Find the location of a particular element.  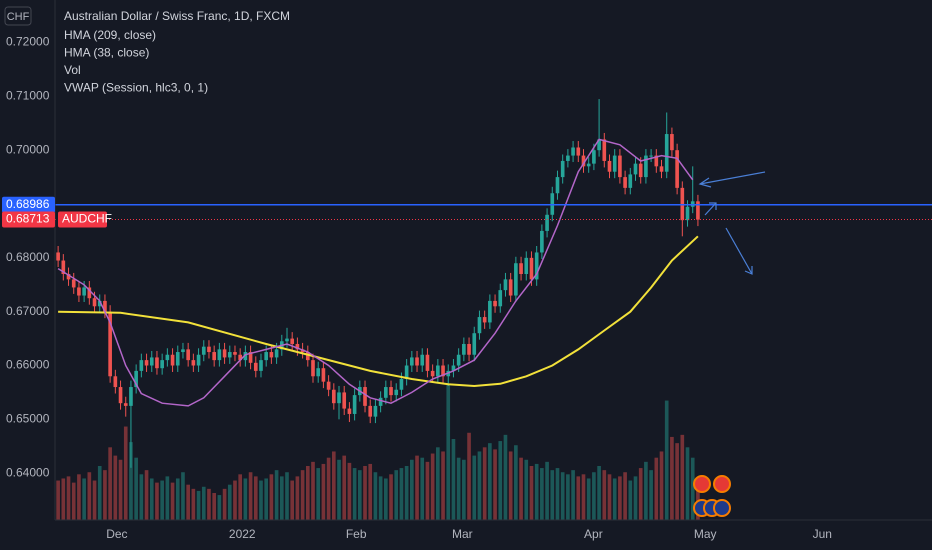

currency-box is located at coordinates (18, 16).